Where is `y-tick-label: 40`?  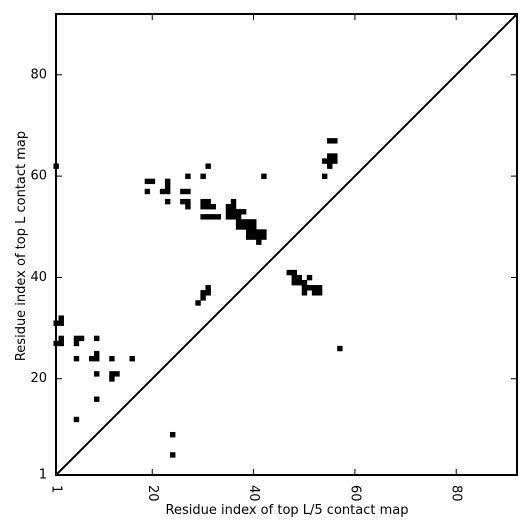 y-tick-label: 40 is located at coordinates (38, 277).